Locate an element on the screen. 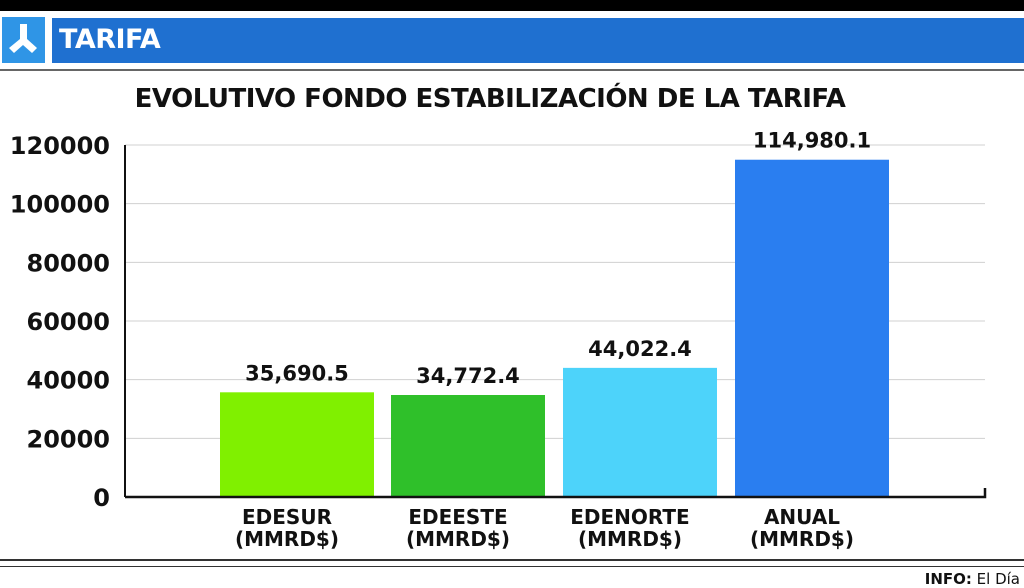 The image size is (1024, 588). y-tick-label: 0 is located at coordinates (101, 498).